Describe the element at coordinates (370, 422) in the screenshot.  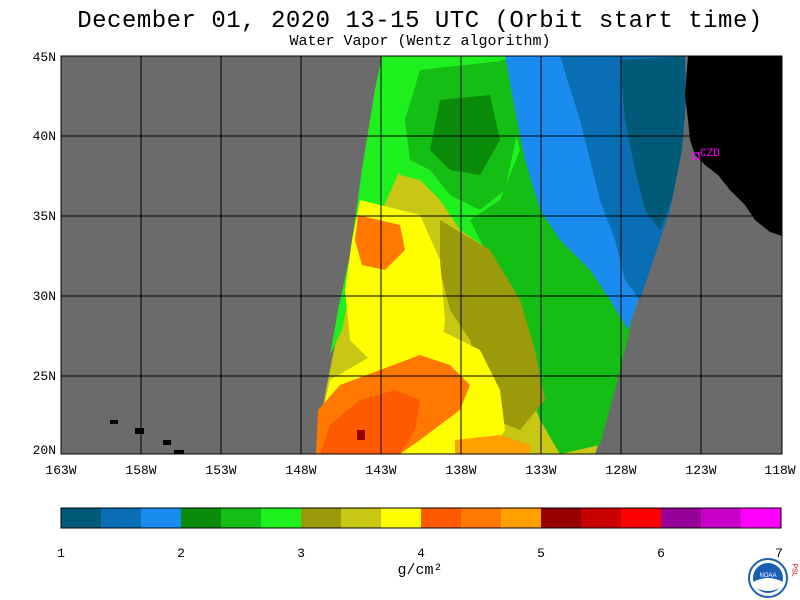
I see `swath-red-orange-core` at that location.